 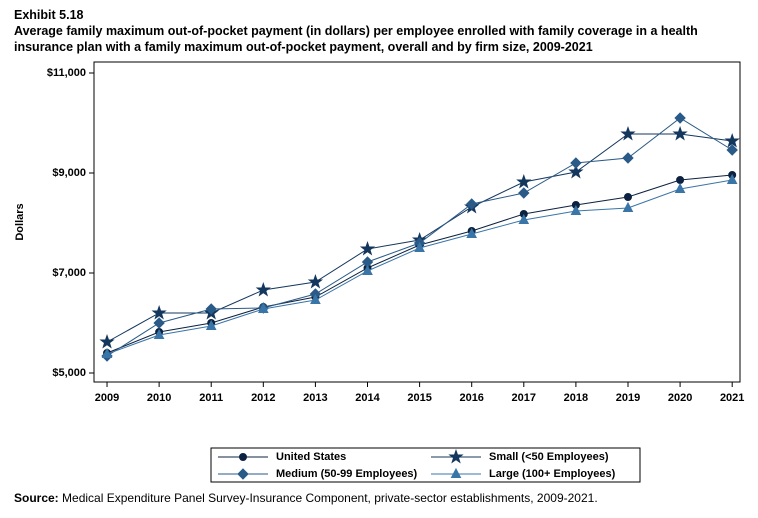 What do you see at coordinates (367, 398) in the screenshot?
I see `x-tick-label: 2014` at bounding box center [367, 398].